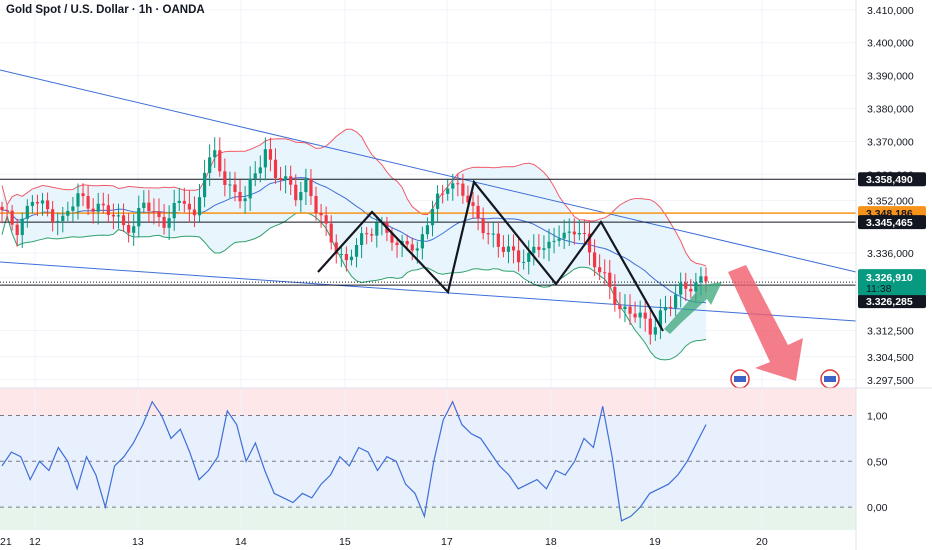 The height and width of the screenshot is (550, 932). What do you see at coordinates (889, 278) in the screenshot?
I see `current-price-tag-value: 3.326,910` at bounding box center [889, 278].